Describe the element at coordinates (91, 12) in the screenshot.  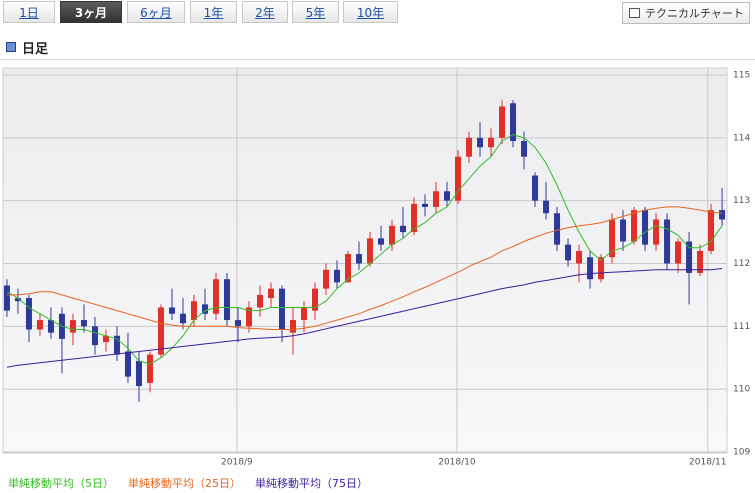
I see `tab: 3ヶ月` at that location.